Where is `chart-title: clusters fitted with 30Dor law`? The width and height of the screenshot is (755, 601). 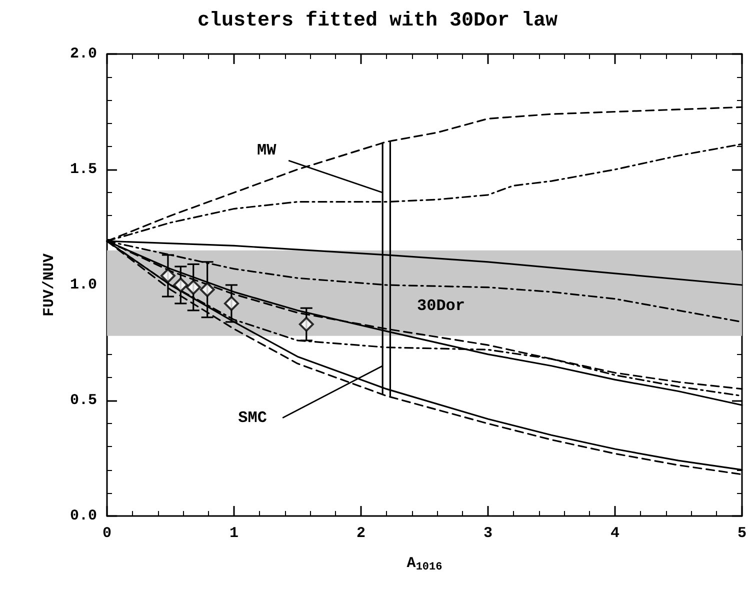
chart-title: clusters fitted with 30Dor law is located at coordinates (377, 21).